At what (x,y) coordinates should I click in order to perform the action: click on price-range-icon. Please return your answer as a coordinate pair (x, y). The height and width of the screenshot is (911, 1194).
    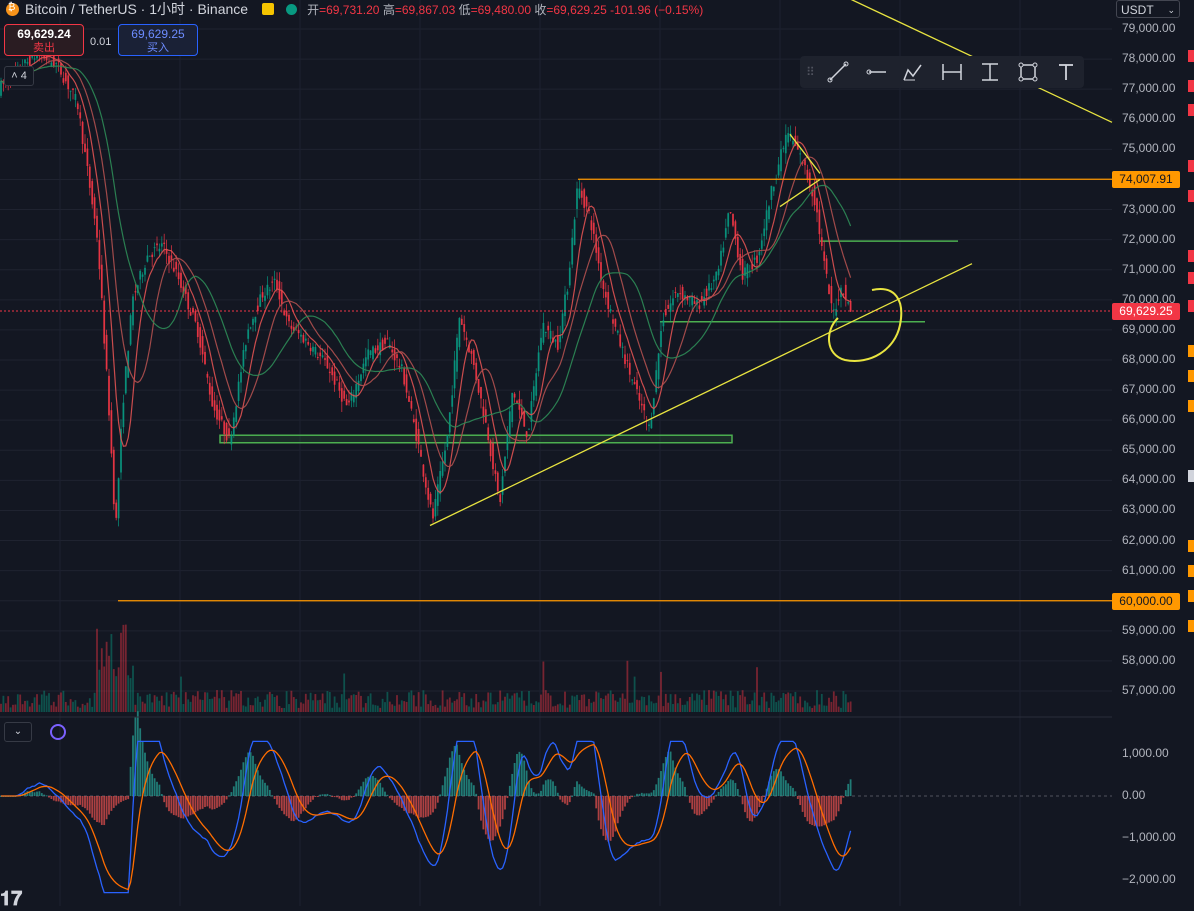
    Looking at the image, I should click on (990, 72).